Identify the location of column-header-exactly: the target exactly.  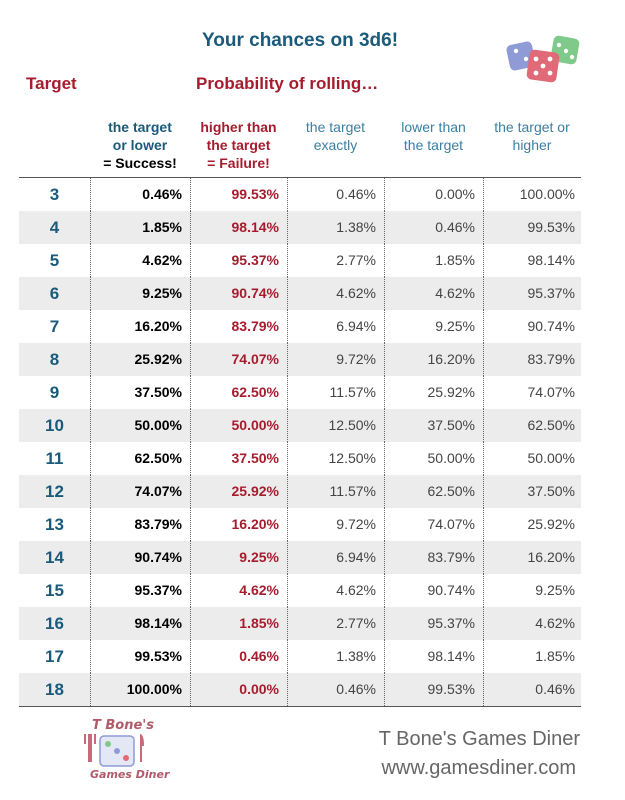
(335, 136).